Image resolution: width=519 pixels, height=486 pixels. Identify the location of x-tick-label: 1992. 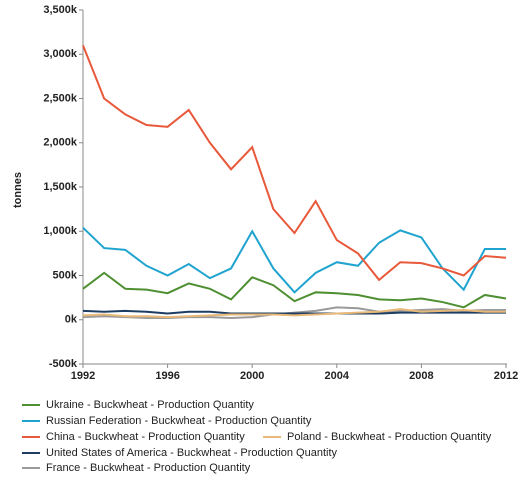
(83, 376).